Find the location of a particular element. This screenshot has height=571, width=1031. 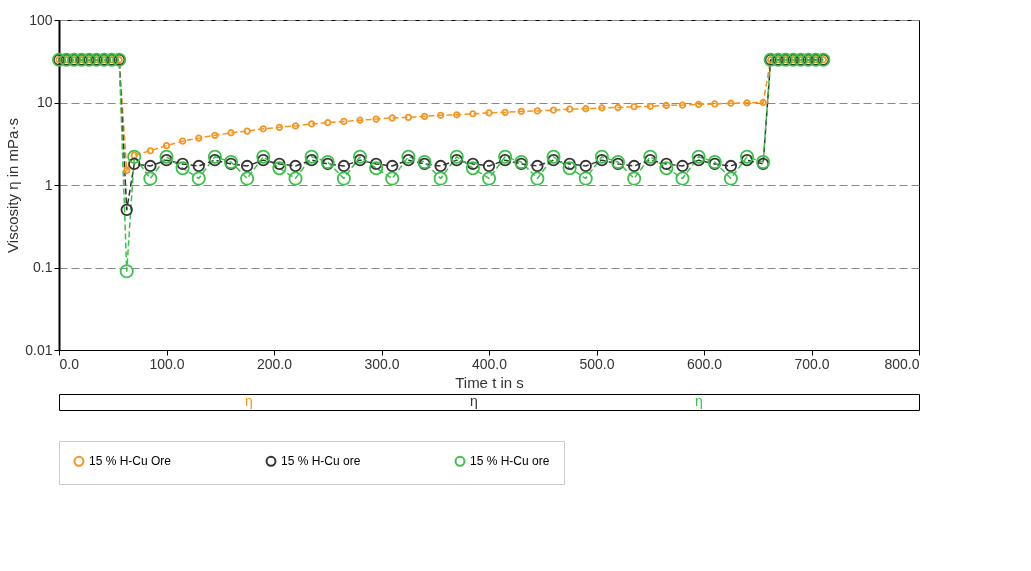

x-tick-label: 600.0 is located at coordinates (704, 363).